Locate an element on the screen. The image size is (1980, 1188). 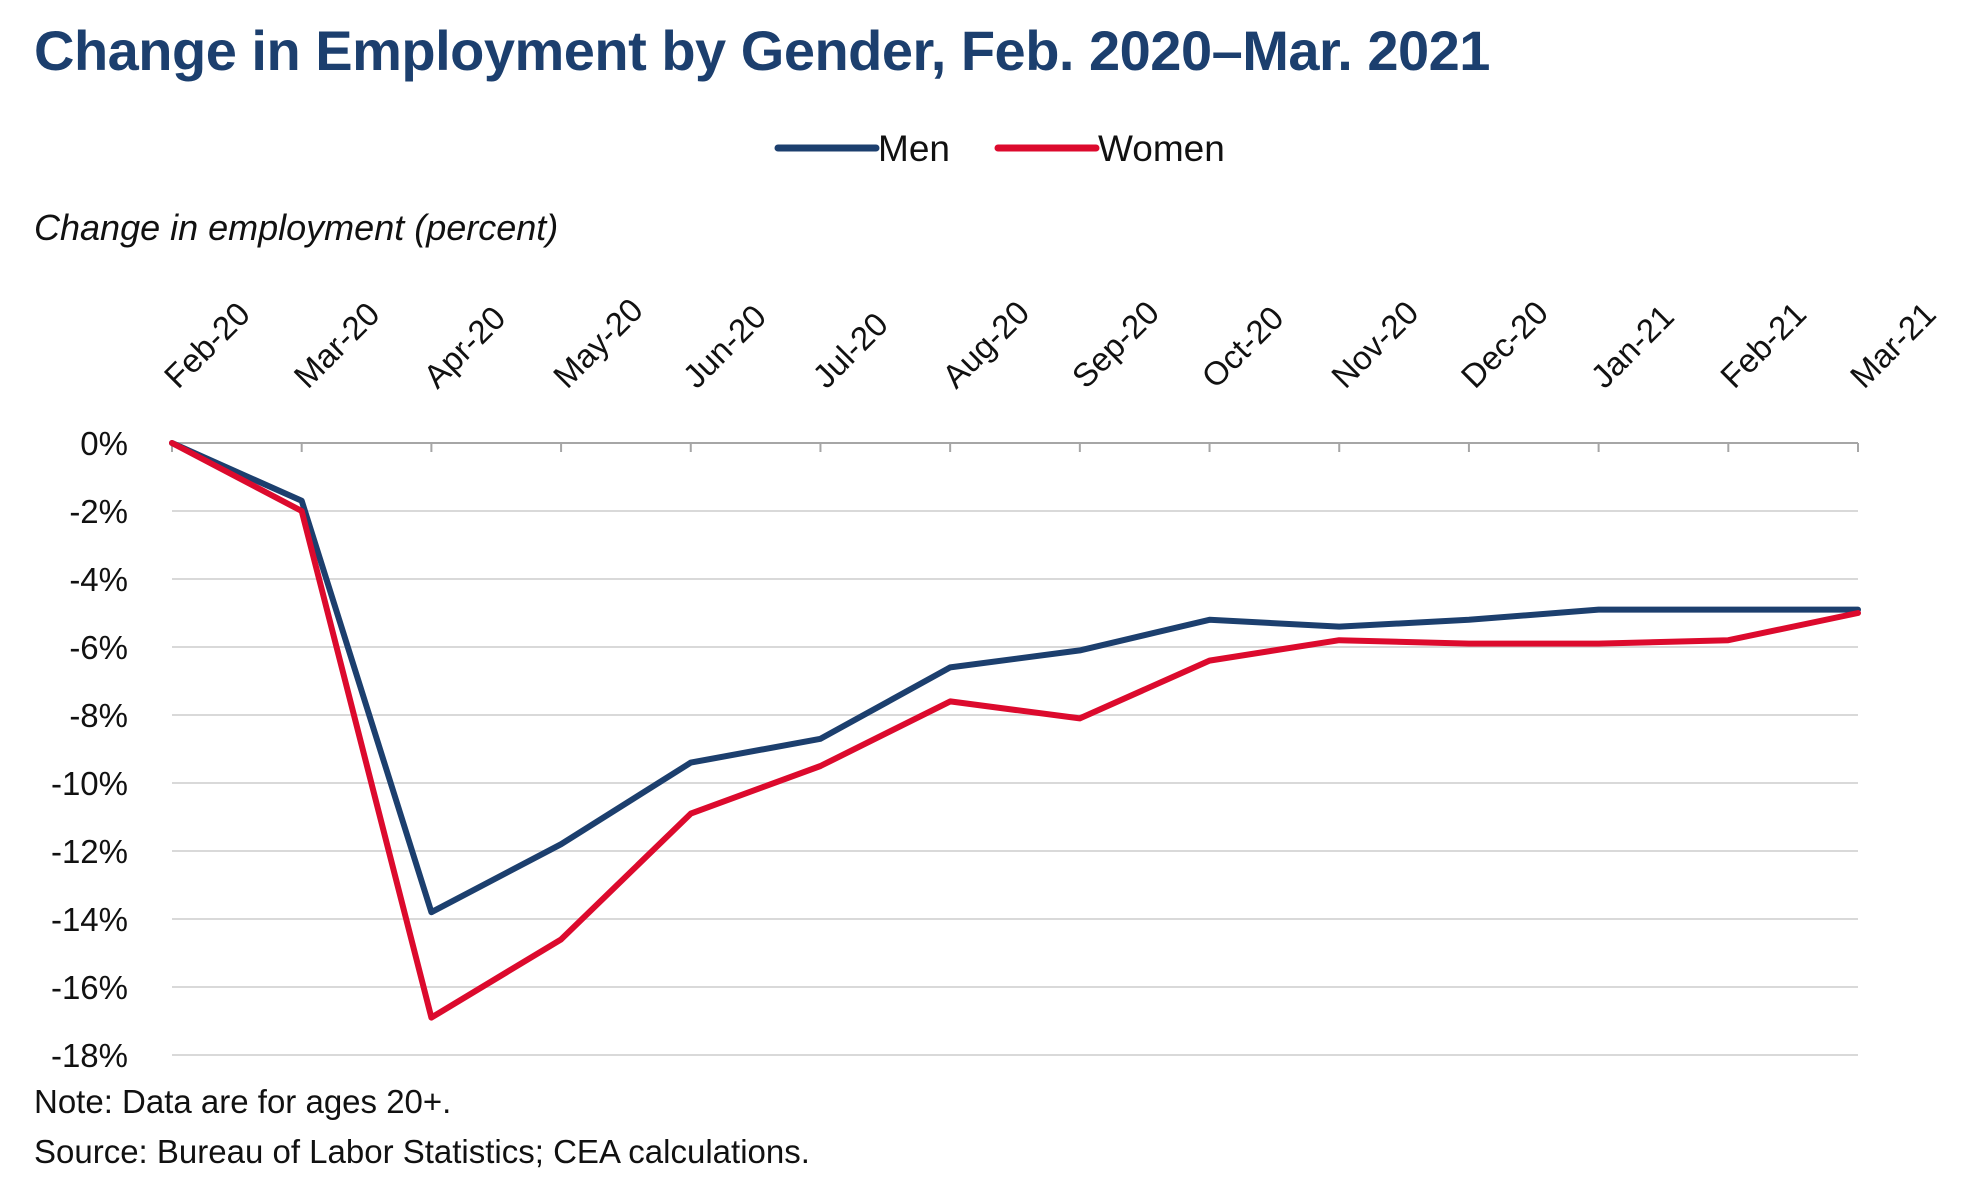
y-tick-label: -8% is located at coordinates (98, 715).